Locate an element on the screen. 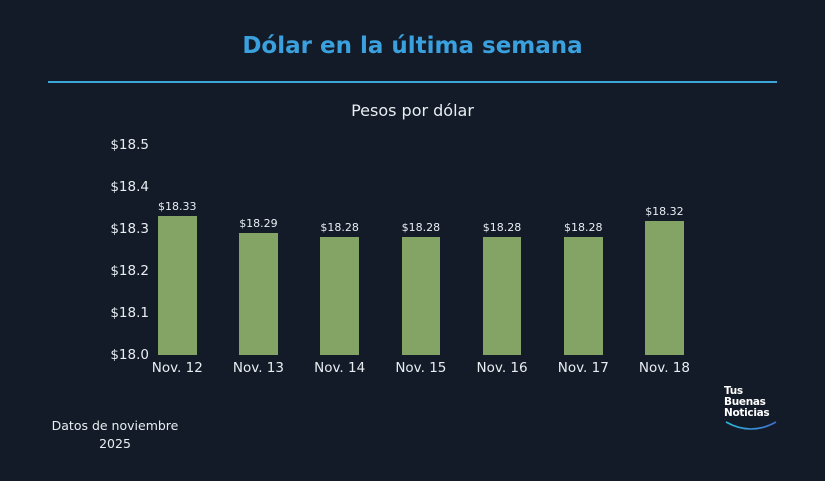  y-tick-label: $18.0 is located at coordinates (129, 355).